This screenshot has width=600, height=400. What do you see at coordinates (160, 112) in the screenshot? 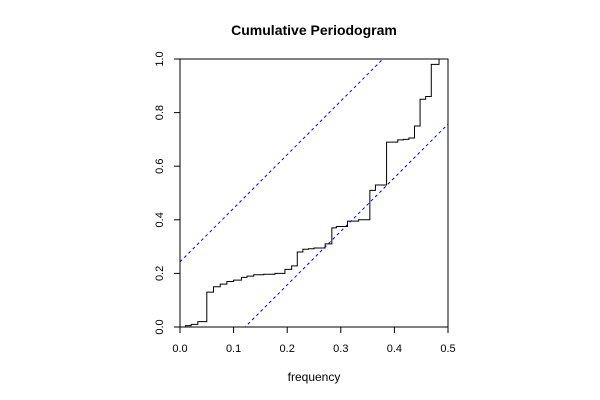
I see `y-tick-label: 0.8` at bounding box center [160, 112].